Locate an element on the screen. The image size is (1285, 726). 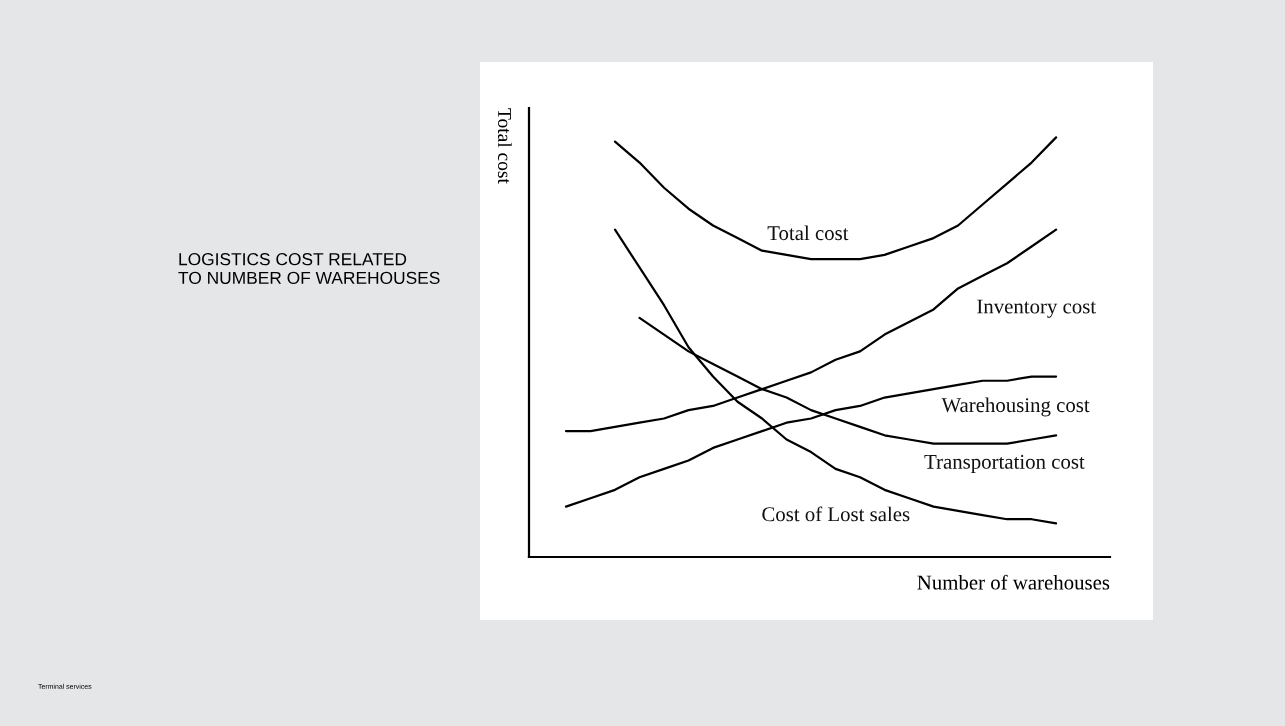
y-axis-title: Total cost is located at coordinates (504, 146).